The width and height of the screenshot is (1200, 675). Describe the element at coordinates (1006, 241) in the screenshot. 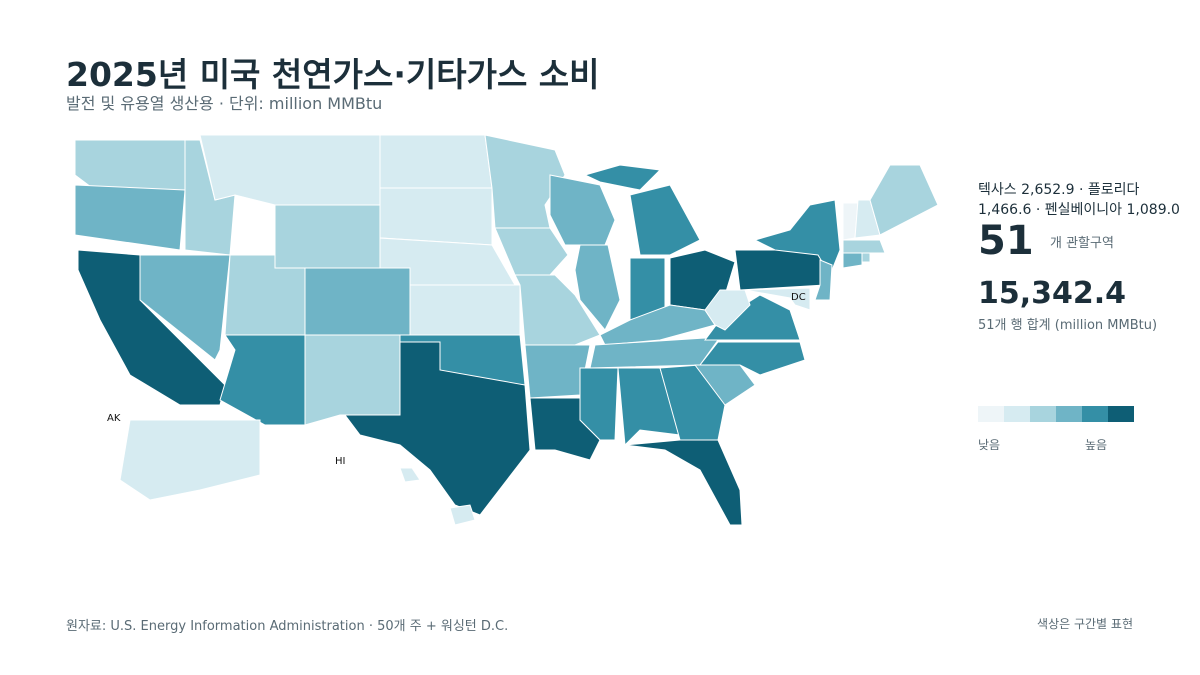

I see `count: 51` at that location.